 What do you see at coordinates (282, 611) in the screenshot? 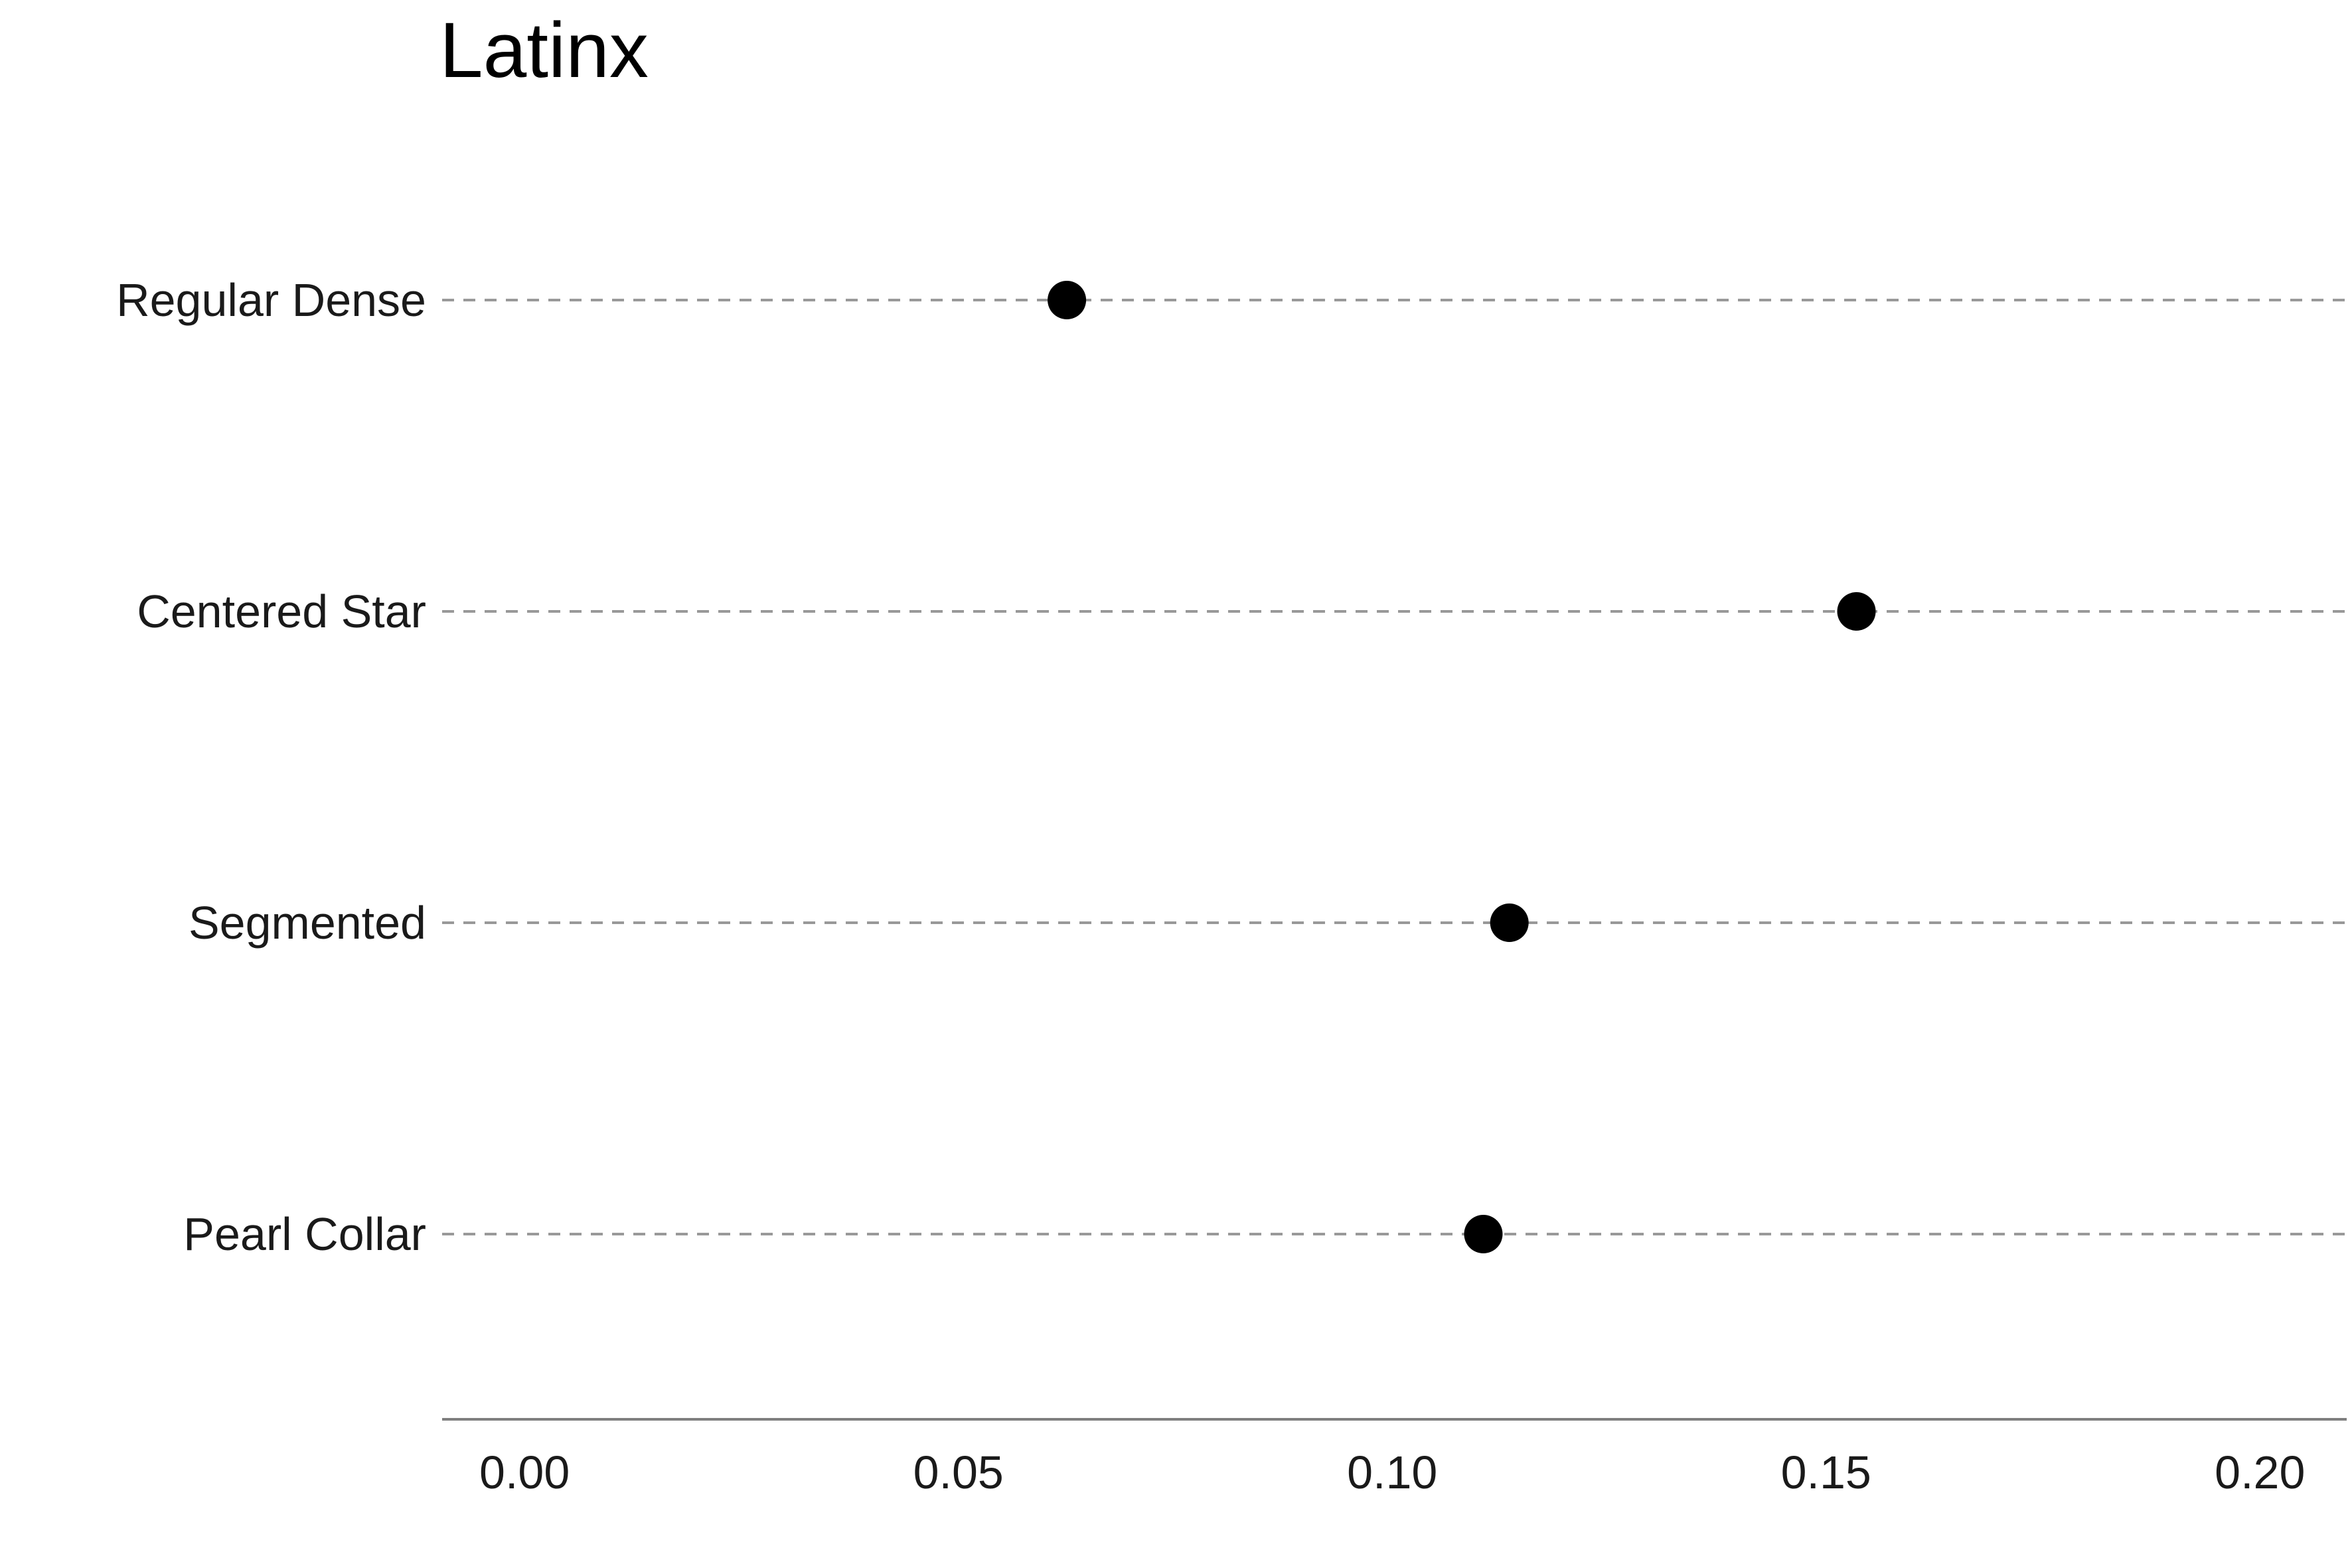
I see `category-label: Centered Star` at bounding box center [282, 611].